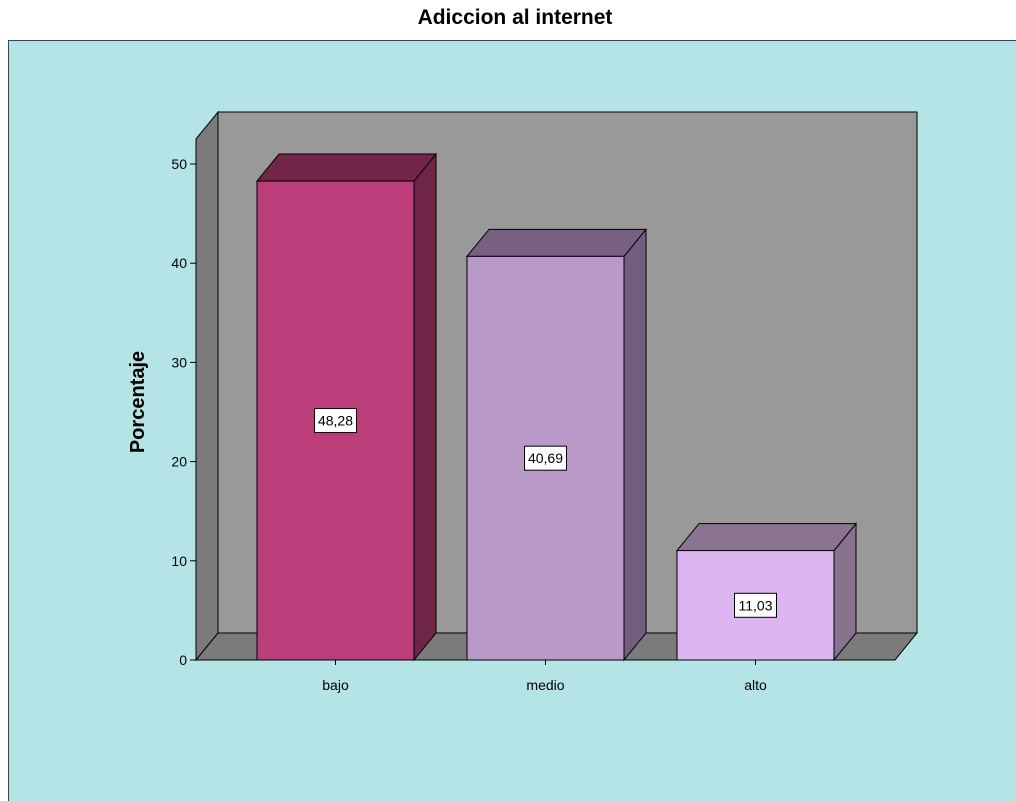 The image size is (1016, 801). Describe the element at coordinates (138, 402) in the screenshot. I see `y-axis-title: Porcentaje` at that location.